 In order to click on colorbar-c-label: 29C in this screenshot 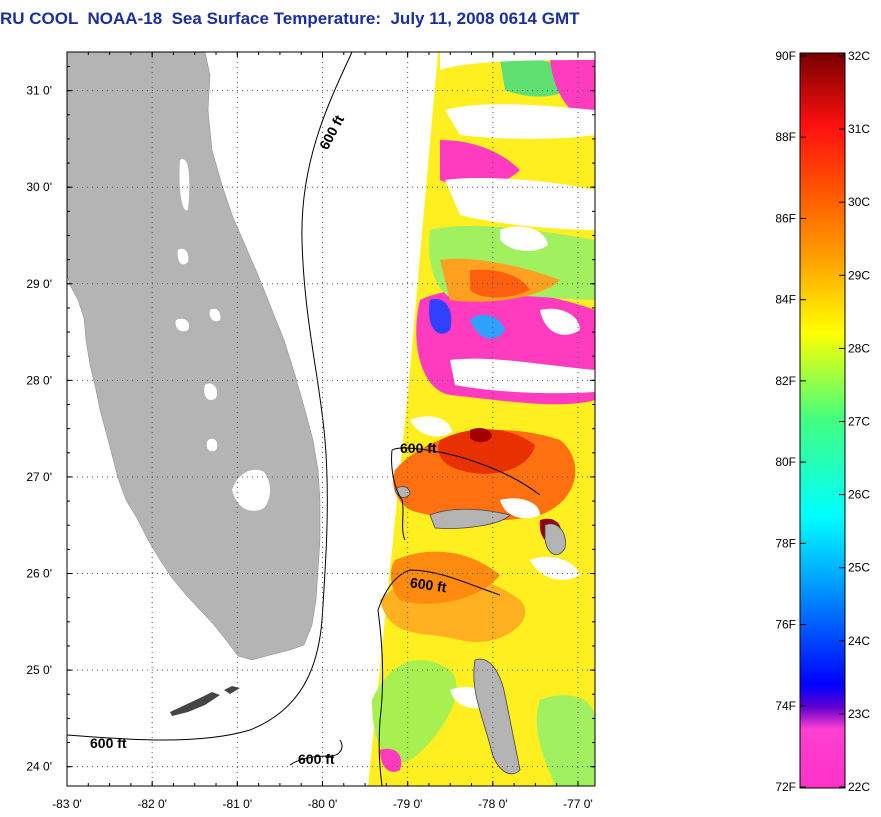, I will do `click(859, 275)`.